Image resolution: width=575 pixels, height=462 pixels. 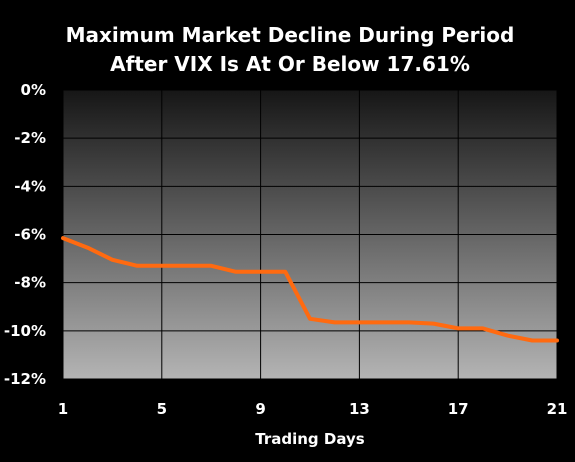 I want to click on y-tick-label: -2%, so click(x=30, y=138).